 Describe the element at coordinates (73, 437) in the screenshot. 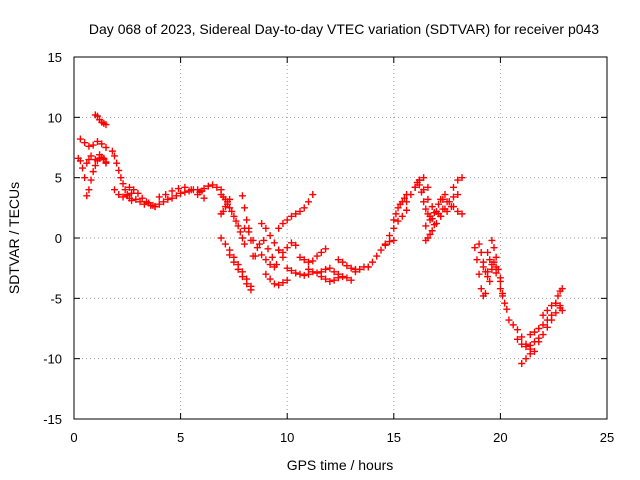

I see `x-tick-label: 0` at that location.